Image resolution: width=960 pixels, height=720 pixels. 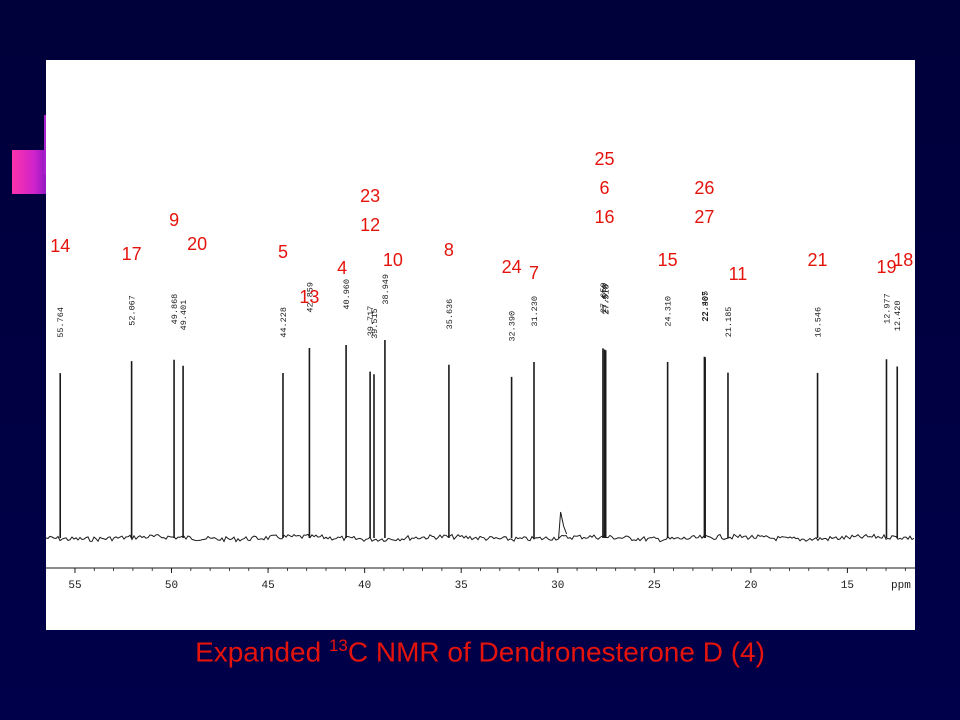 What do you see at coordinates (449, 250) in the screenshot?
I see `carbon-assignment-label: 8` at bounding box center [449, 250].